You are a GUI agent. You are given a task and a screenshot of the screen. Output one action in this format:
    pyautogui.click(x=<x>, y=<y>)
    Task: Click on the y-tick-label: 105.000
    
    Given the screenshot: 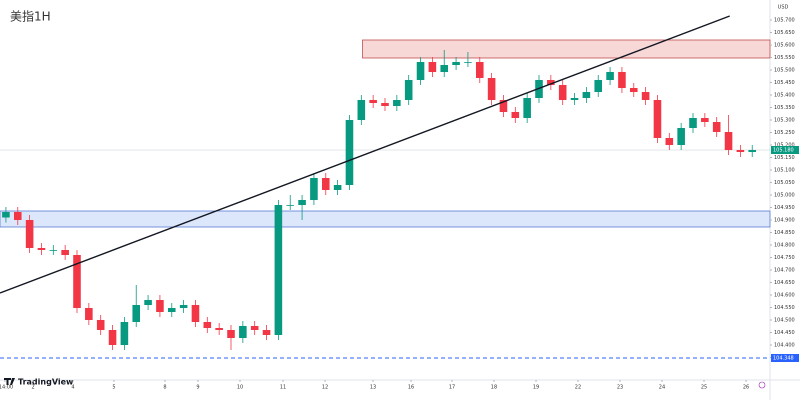 What is the action you would take?
    pyautogui.click(x=784, y=196)
    